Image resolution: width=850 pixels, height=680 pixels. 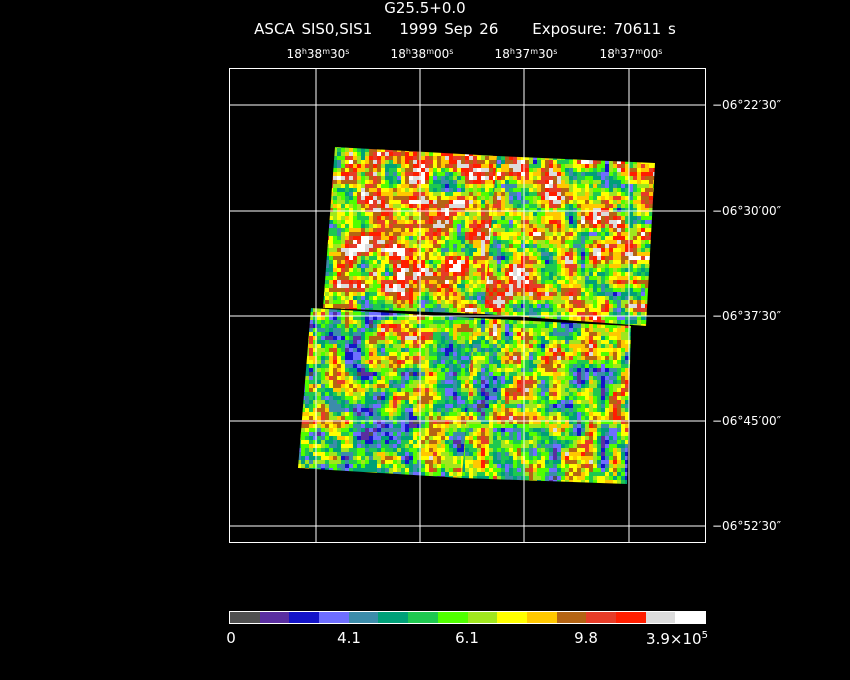 What do you see at coordinates (526, 54) in the screenshot?
I see `ra-tick-label: 18h37m30s` at bounding box center [526, 54].